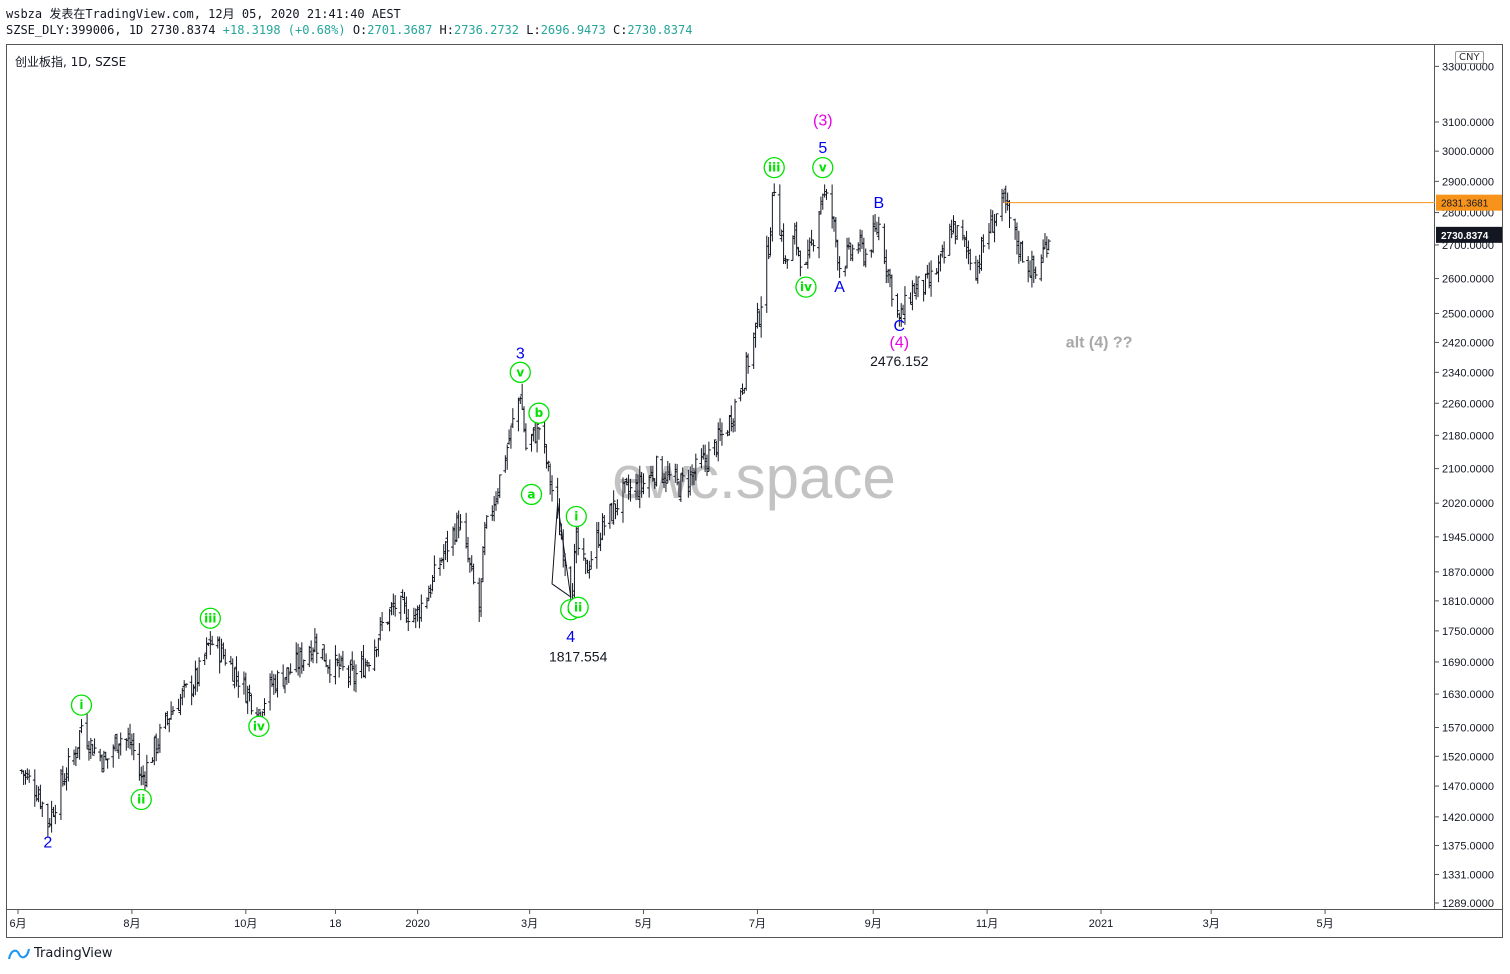 This screenshot has width=1510, height=974. Describe the element at coordinates (400, 30) in the screenshot. I see `open-value: 2701.3687` at that location.